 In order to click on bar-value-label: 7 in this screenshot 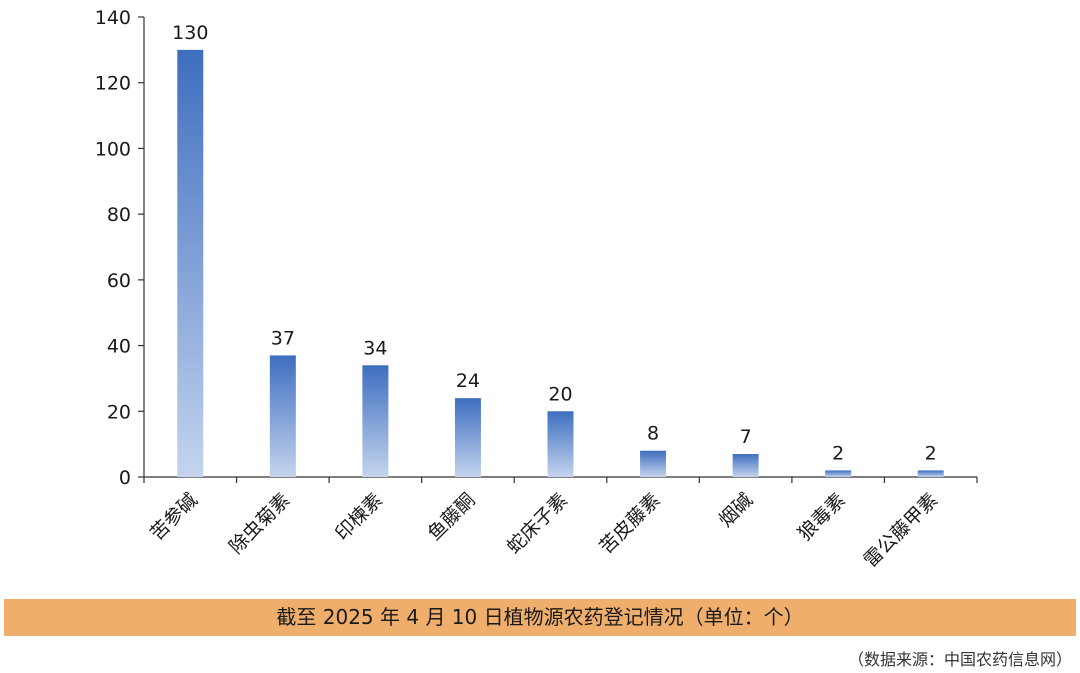, I will do `click(746, 437)`.